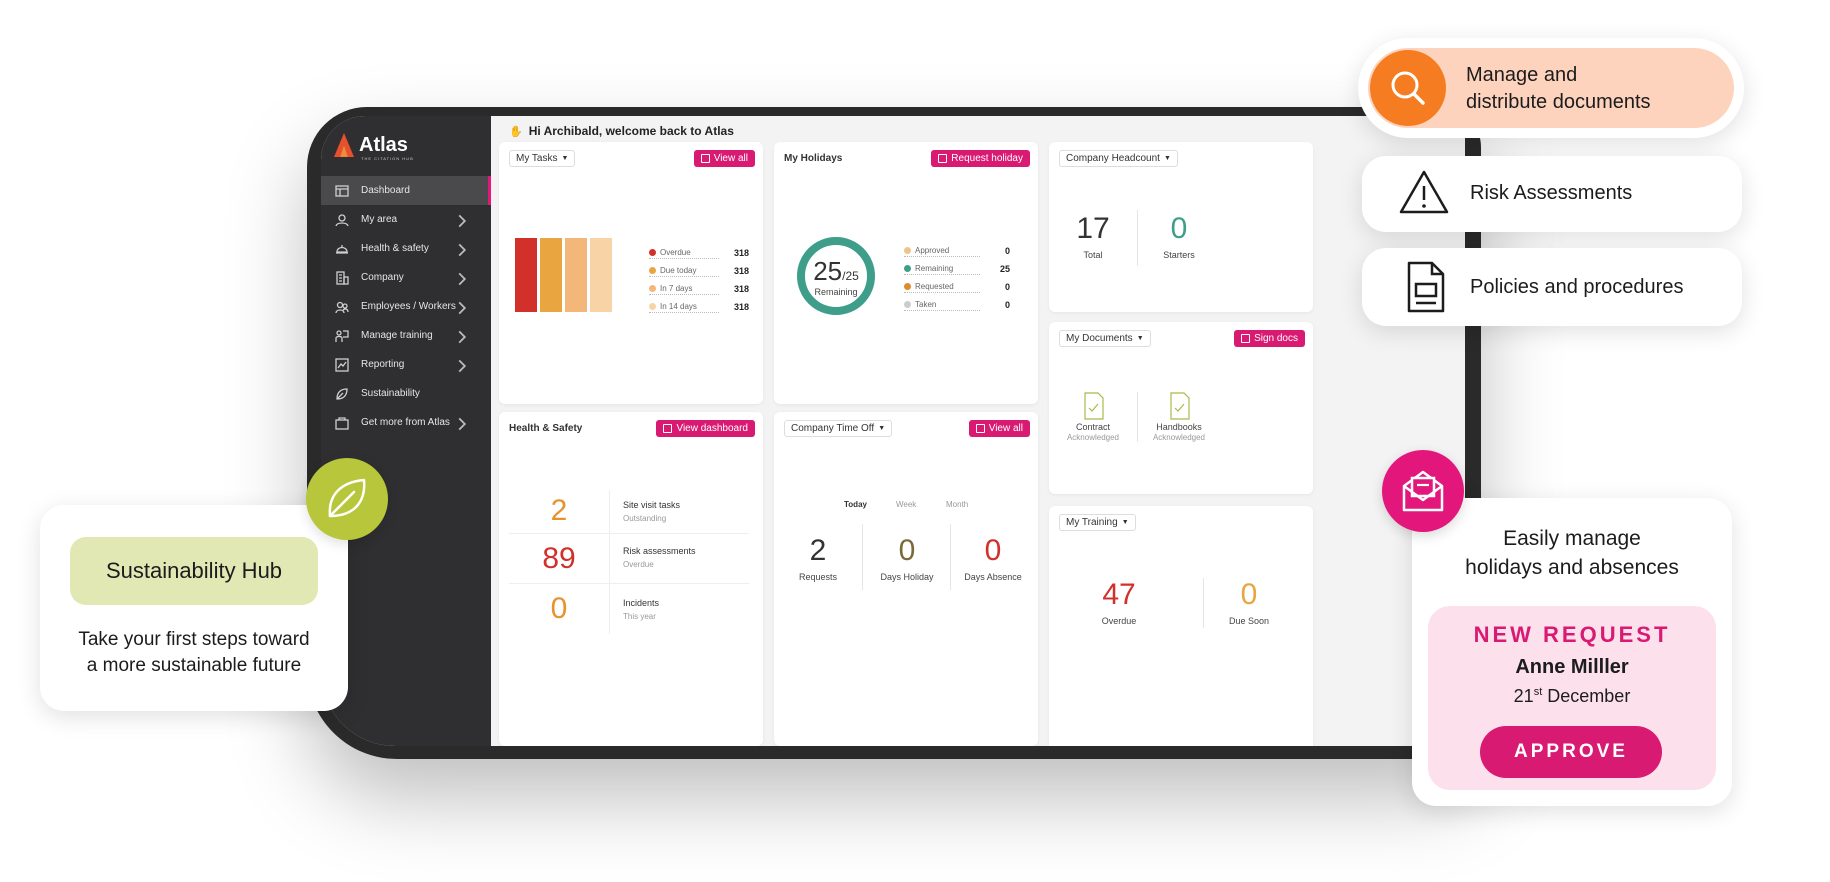  I want to click on training-dropdown: My Training ▼, so click(1097, 522).